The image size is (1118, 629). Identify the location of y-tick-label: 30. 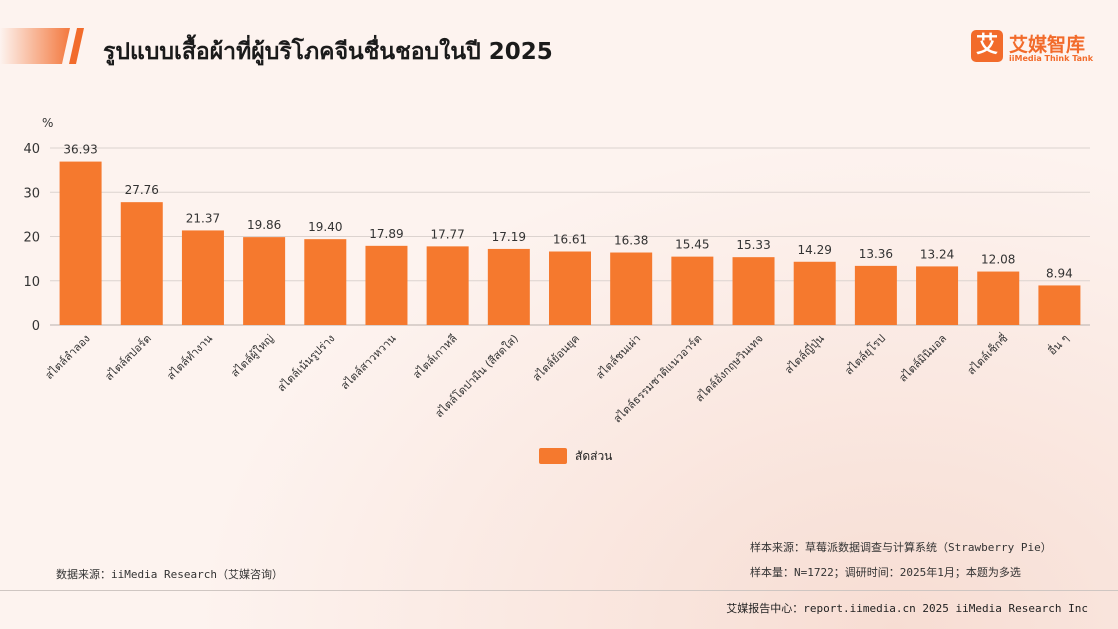
(31, 193).